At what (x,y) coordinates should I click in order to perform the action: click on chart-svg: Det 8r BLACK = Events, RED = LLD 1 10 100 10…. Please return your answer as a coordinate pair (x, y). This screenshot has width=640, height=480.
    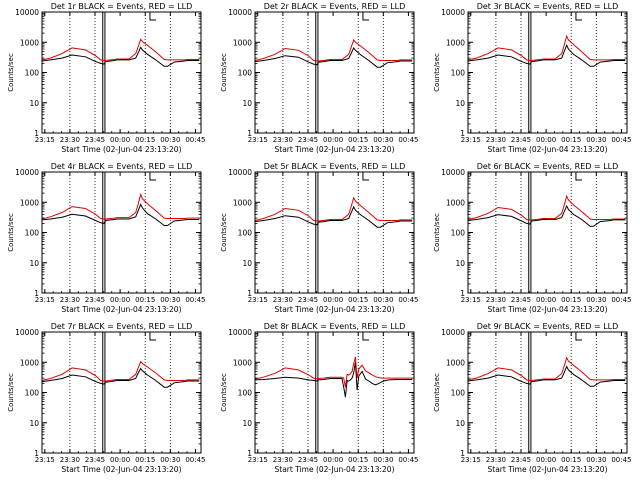
    Looking at the image, I should click on (319, 398).